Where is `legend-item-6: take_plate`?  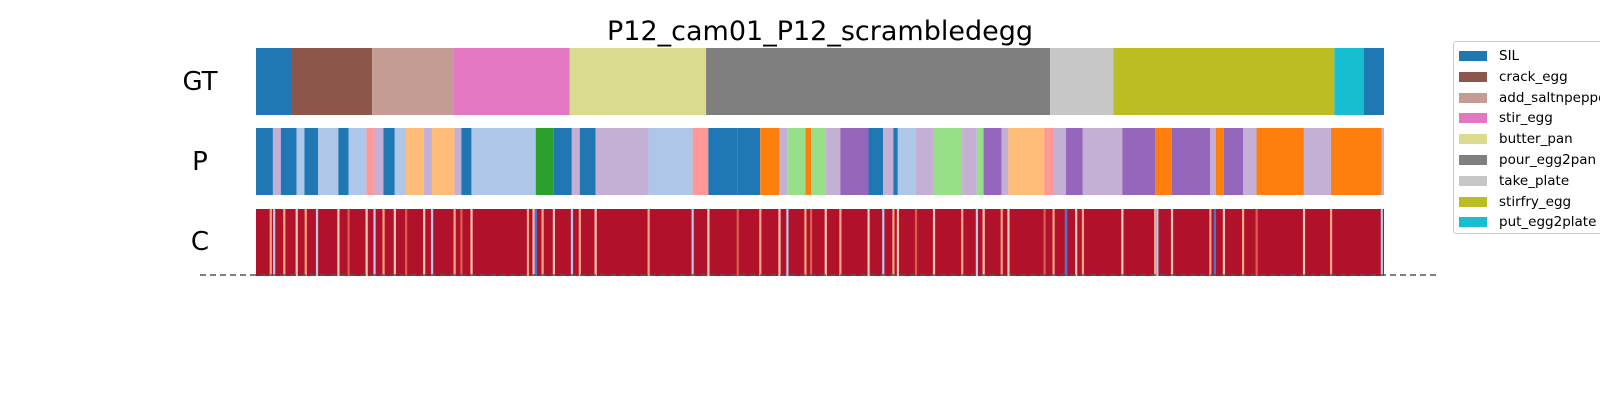
legend-item-6: take_plate is located at coordinates (1514, 181).